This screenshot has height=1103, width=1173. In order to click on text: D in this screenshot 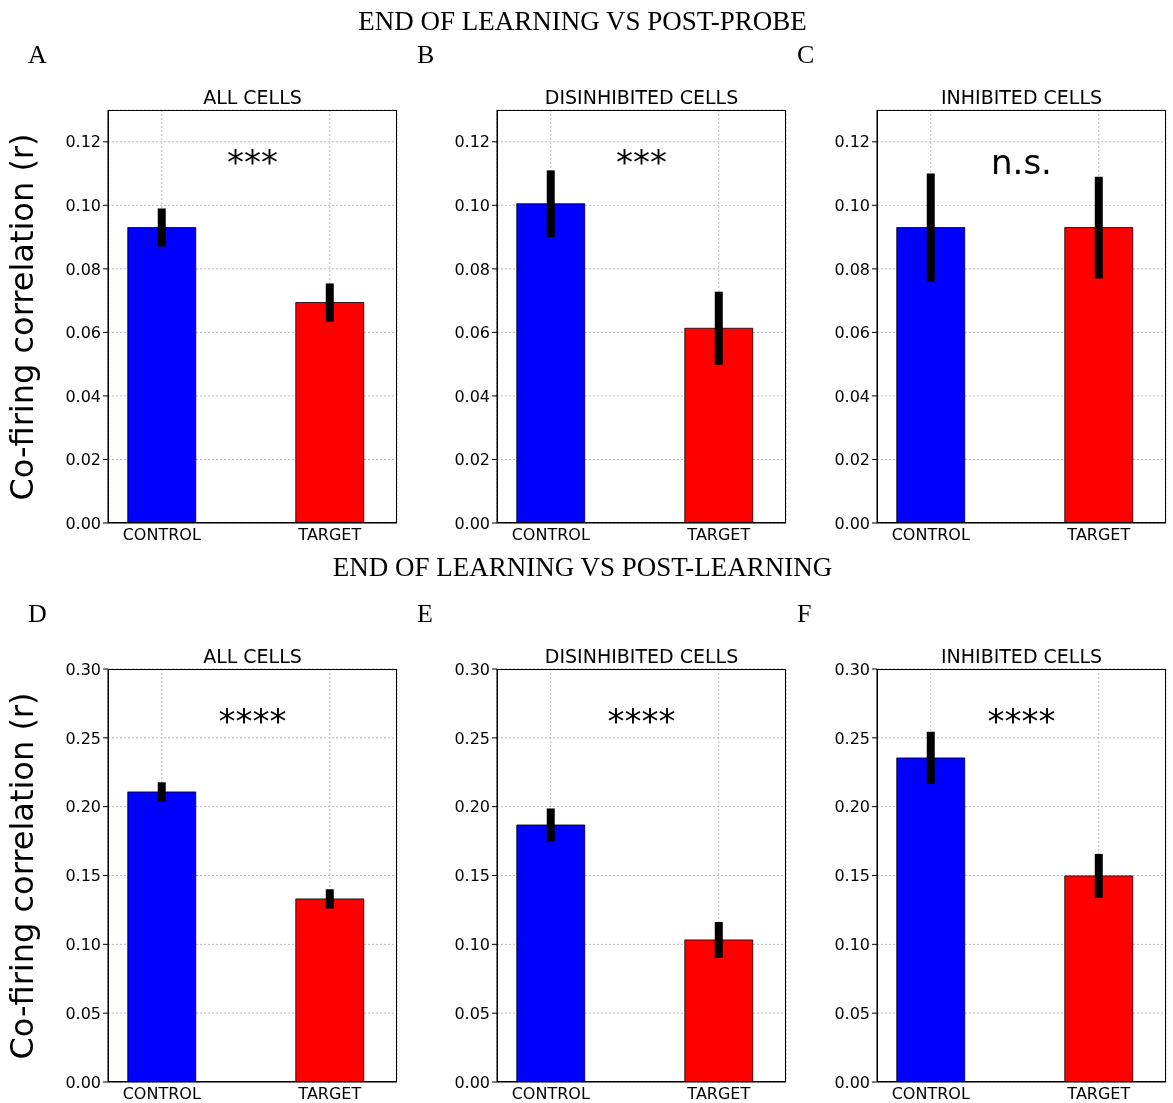, I will do `click(37, 614)`.